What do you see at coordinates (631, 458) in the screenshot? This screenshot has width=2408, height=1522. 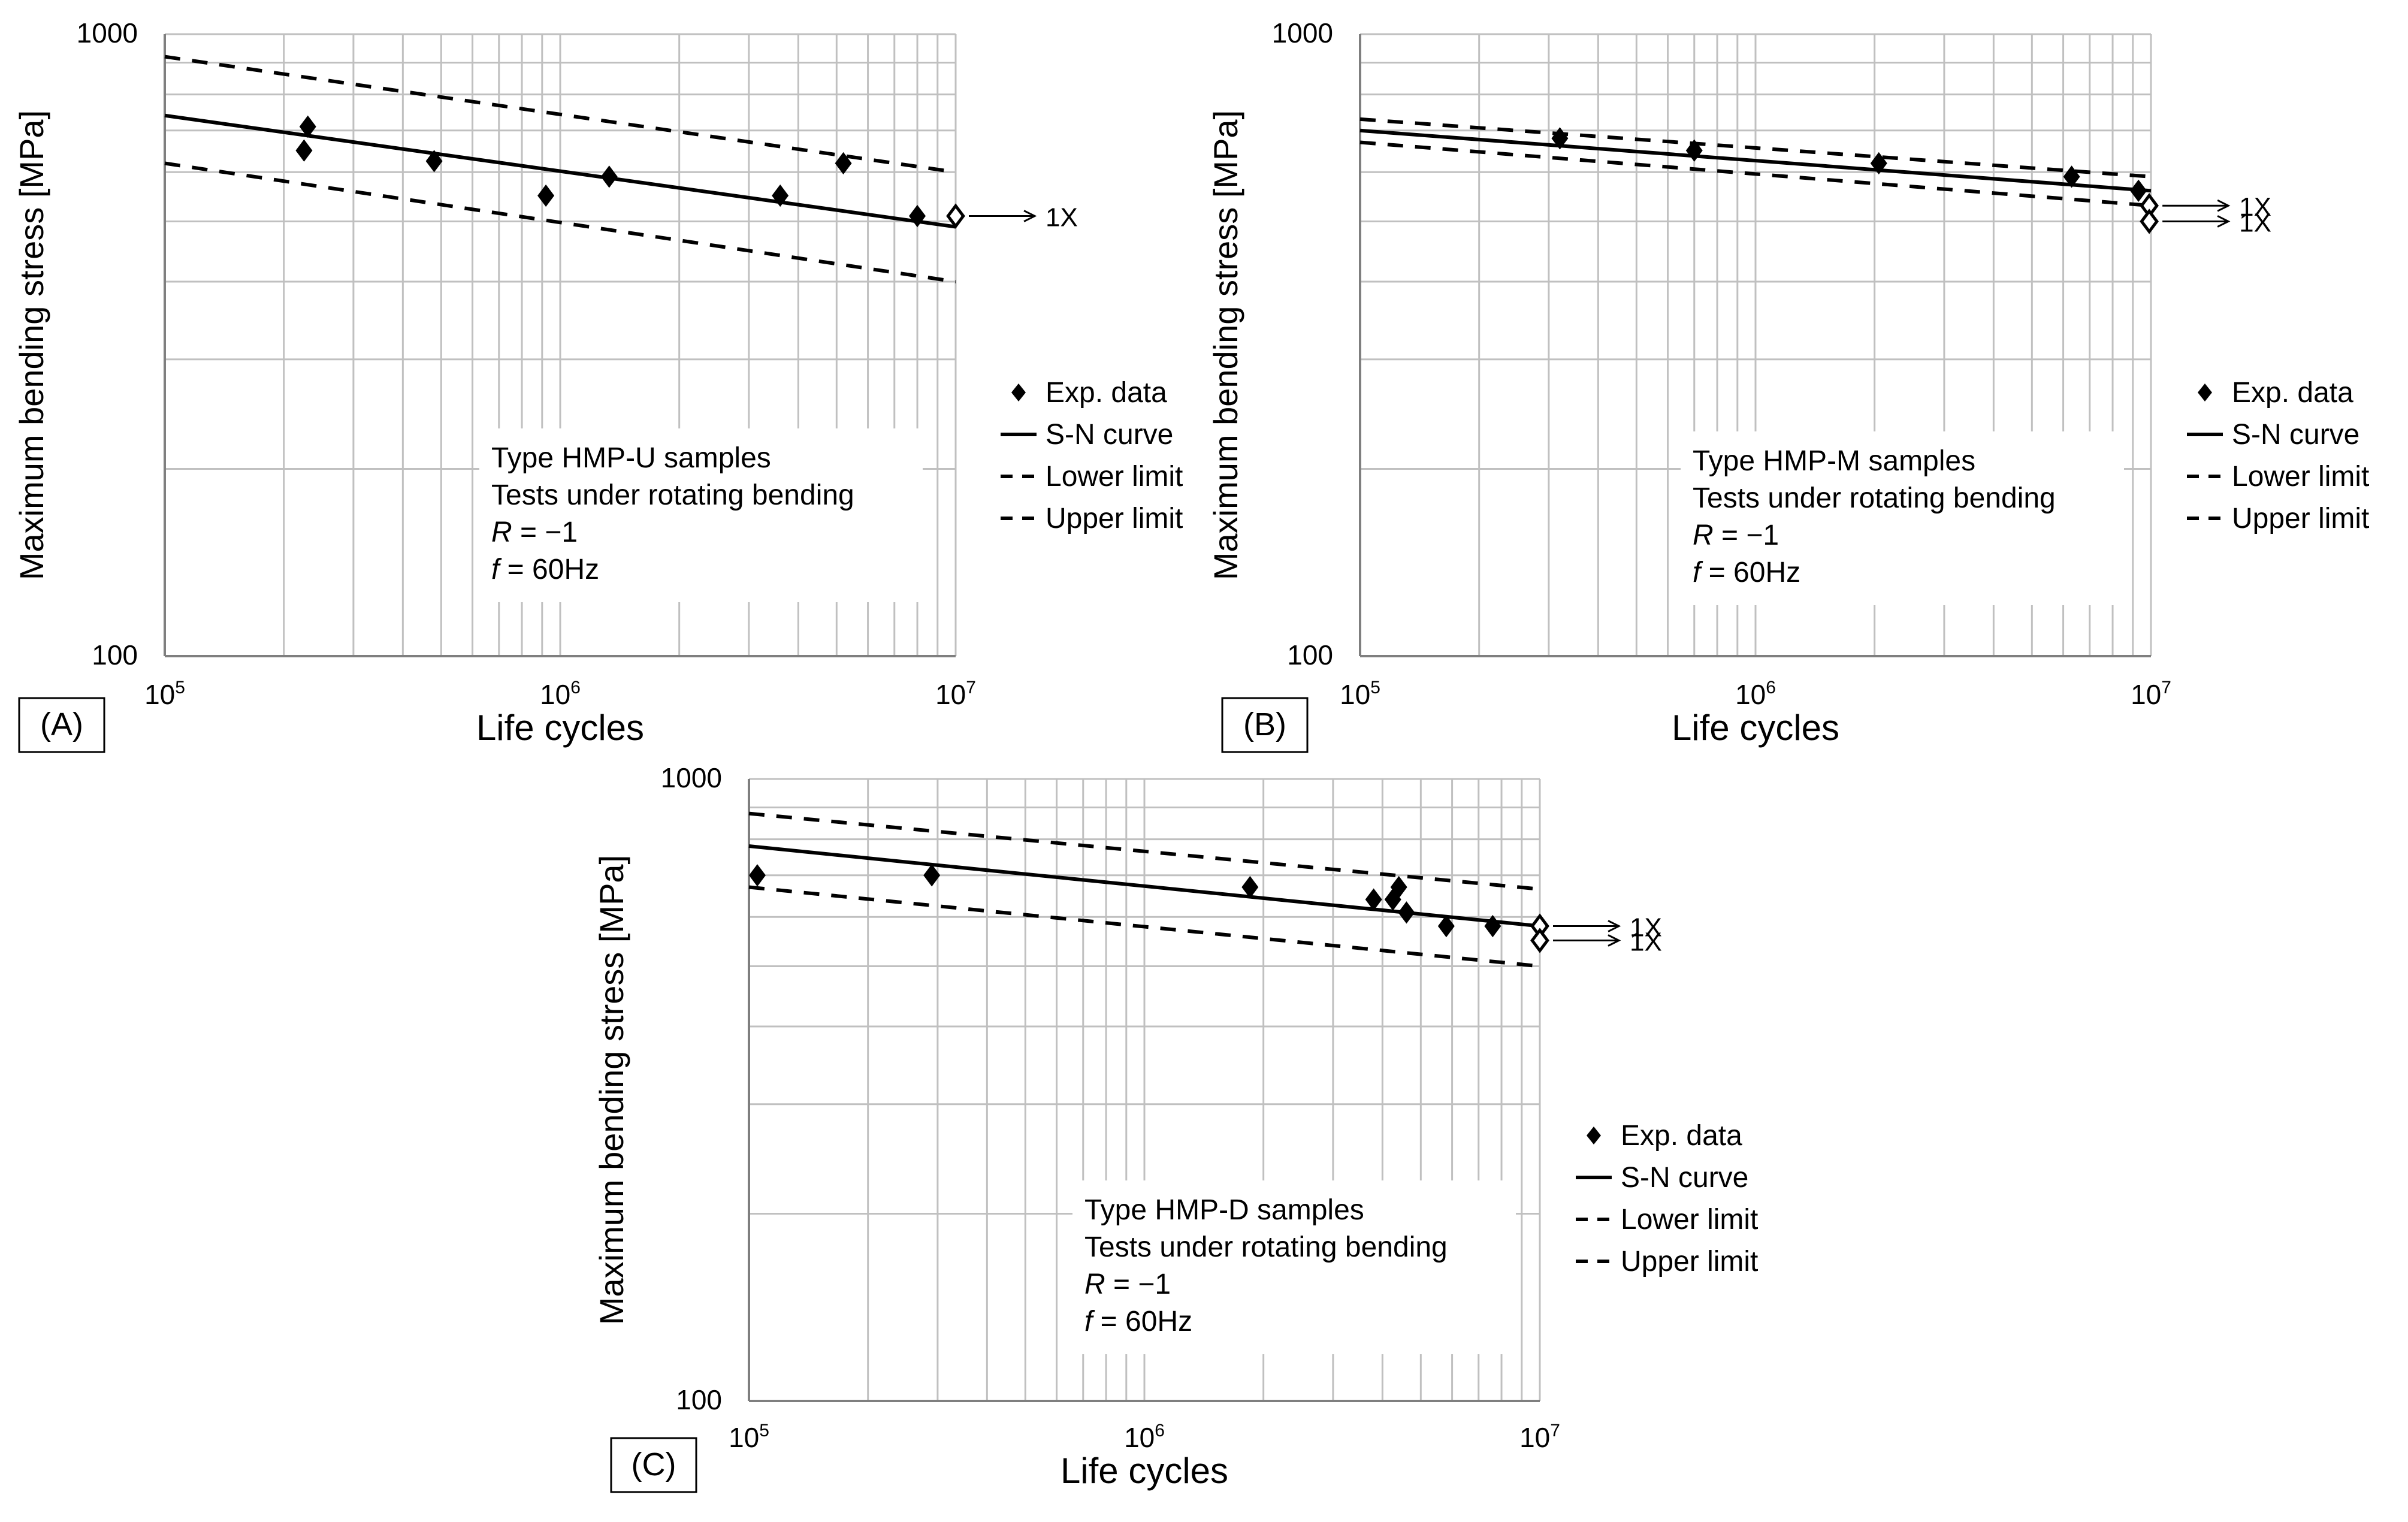 I see `chart-title: Type HMP-U samples` at bounding box center [631, 458].